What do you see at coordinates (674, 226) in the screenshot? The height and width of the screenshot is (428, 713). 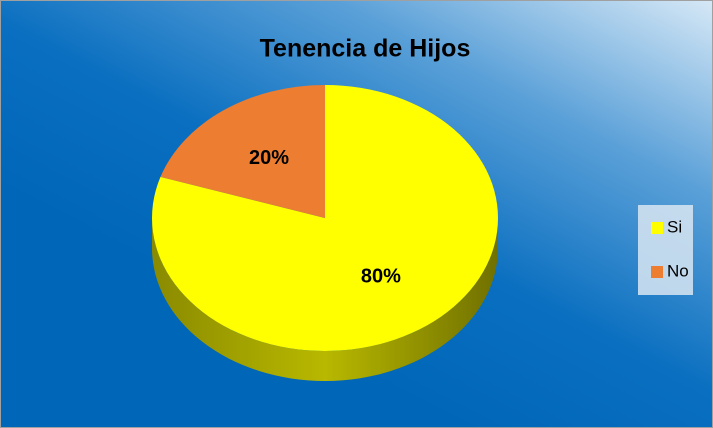 I see `legend-label: Si` at bounding box center [674, 226].